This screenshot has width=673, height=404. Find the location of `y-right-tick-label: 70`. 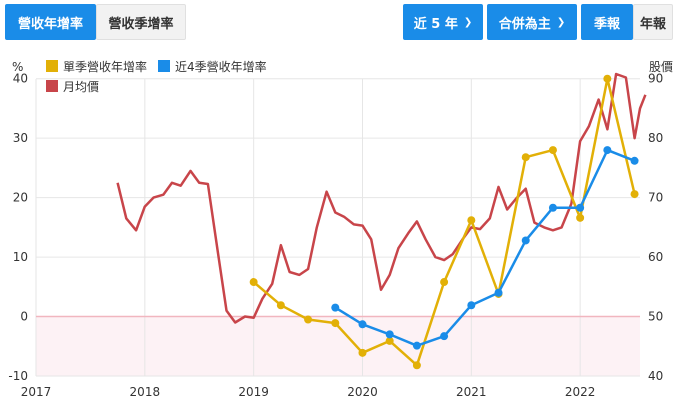

y-right-tick-label: 70 is located at coordinates (655, 198).